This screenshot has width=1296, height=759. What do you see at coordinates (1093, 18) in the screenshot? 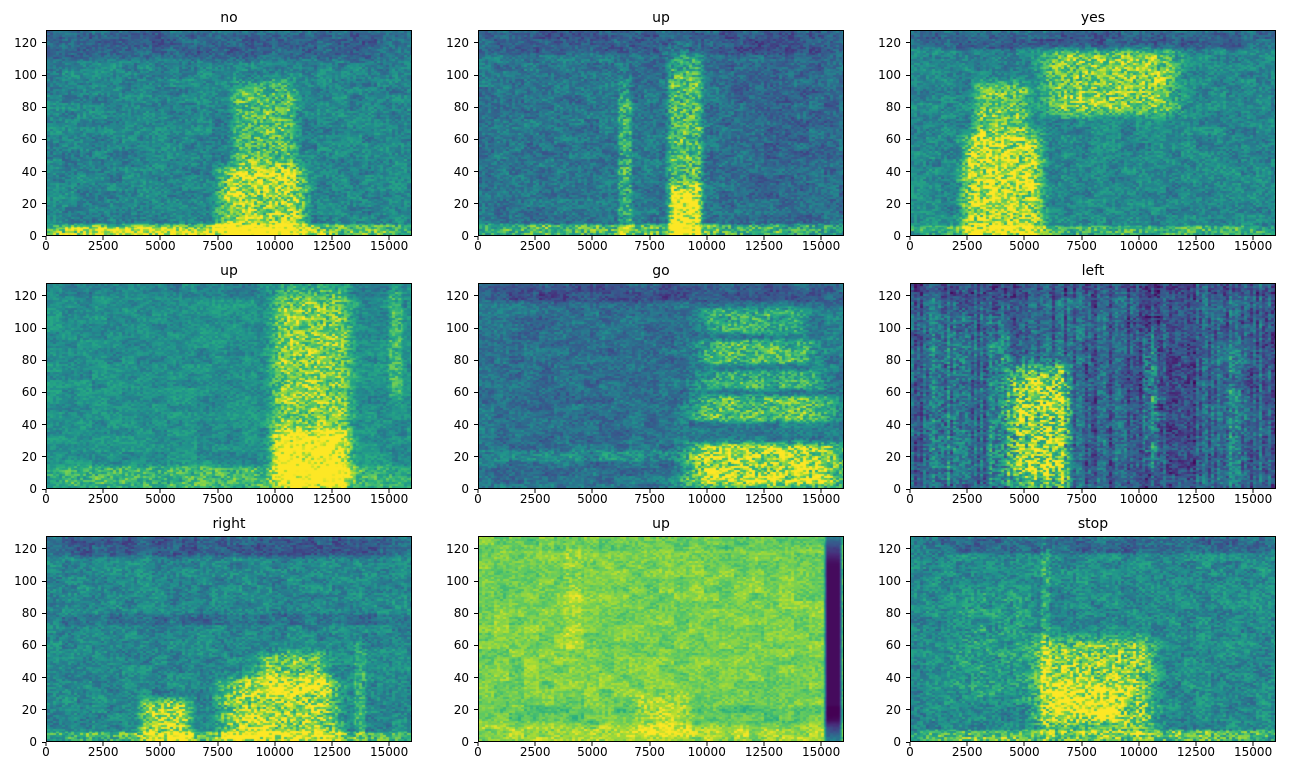
I see `subplot-title: yes` at bounding box center [1093, 18].